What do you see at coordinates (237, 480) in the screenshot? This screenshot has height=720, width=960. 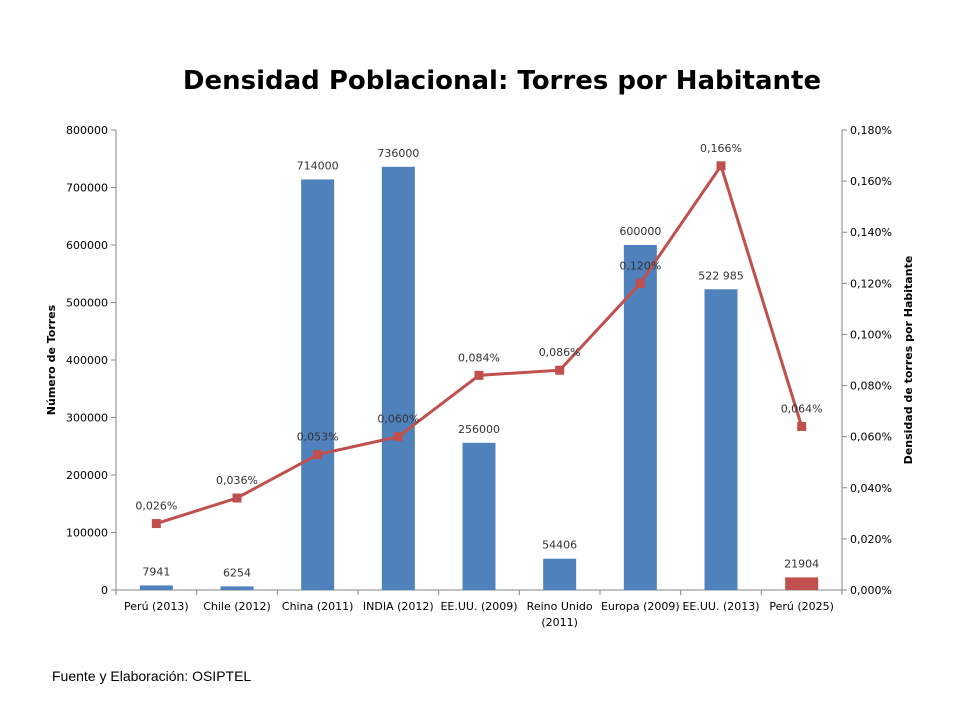 I see `line-data-label: 0,036%` at bounding box center [237, 480].